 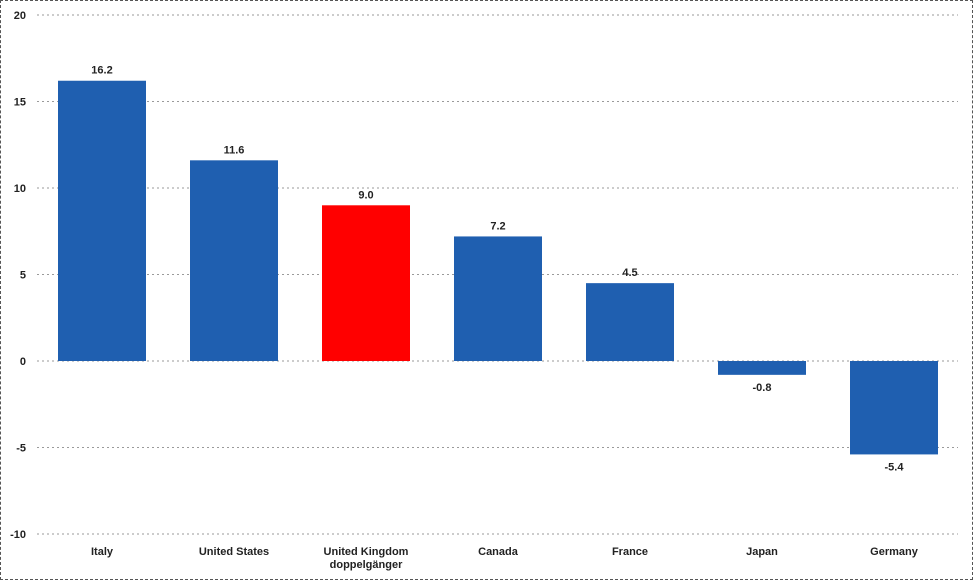 I want to click on y-axis-tick-labels: 20 15 10 5 0 -5 -10, so click(x=18, y=275).